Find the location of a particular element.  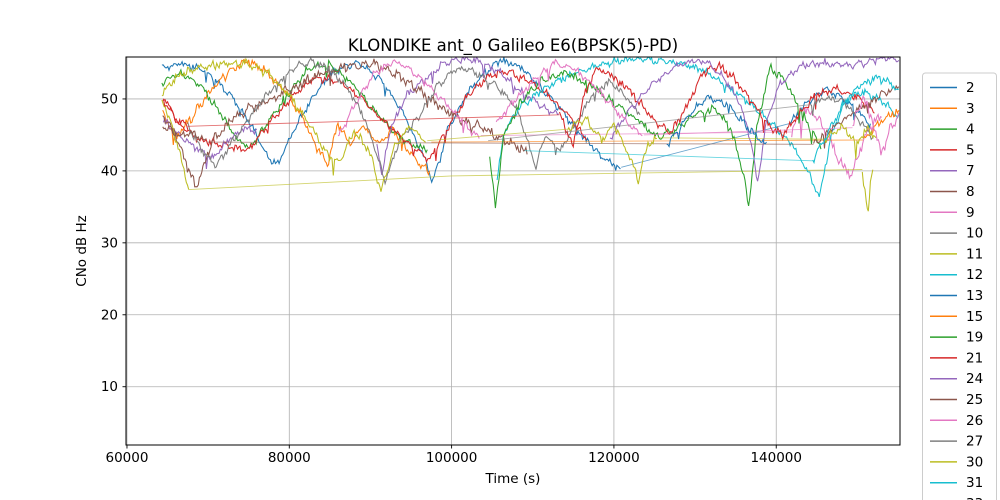

x-tick-label: 100000 is located at coordinates (452, 458).